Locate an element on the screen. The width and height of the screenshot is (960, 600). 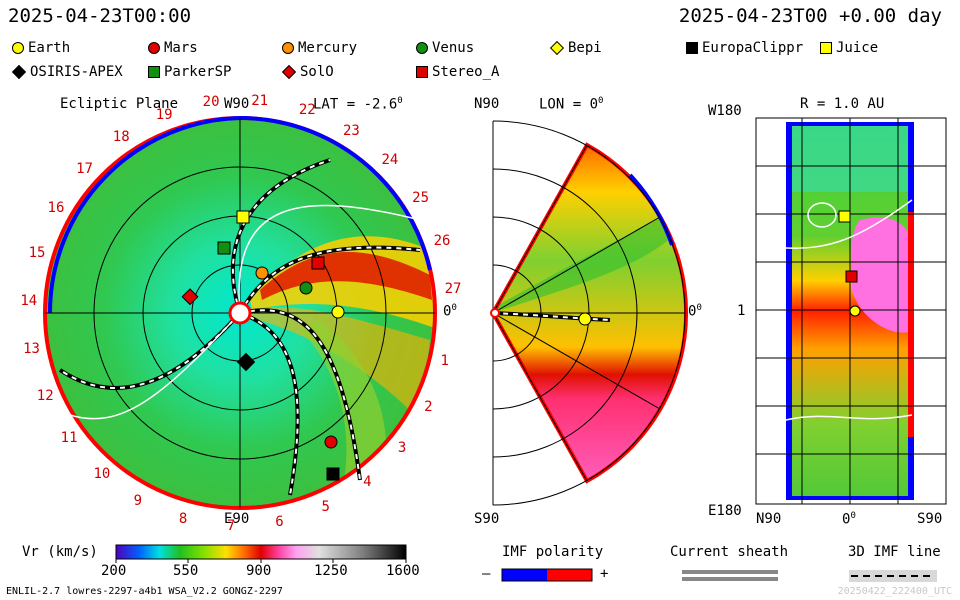
legend-item-osiris-apex: OSIRIS-APEX is located at coordinates (67, 72).